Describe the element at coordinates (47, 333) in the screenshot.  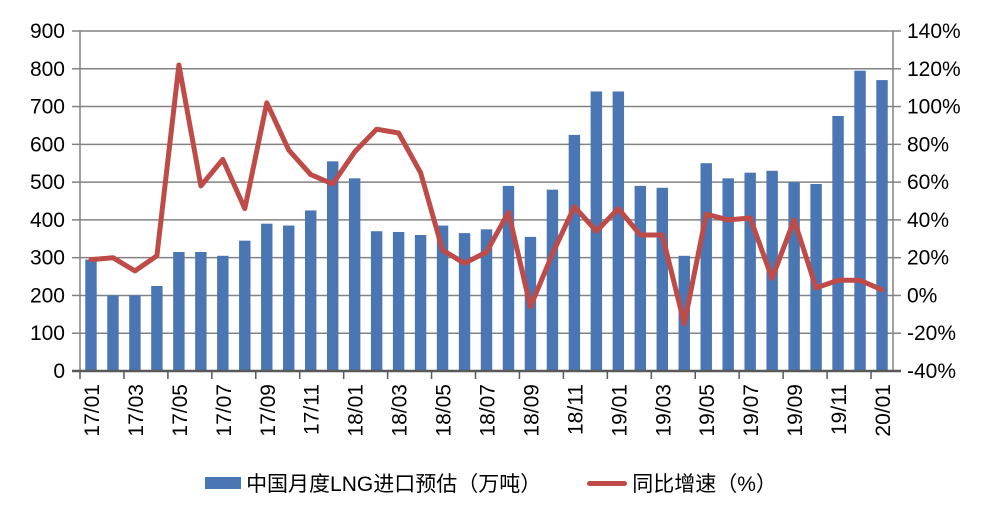
I see `left-axis-tick-label: 100` at that location.